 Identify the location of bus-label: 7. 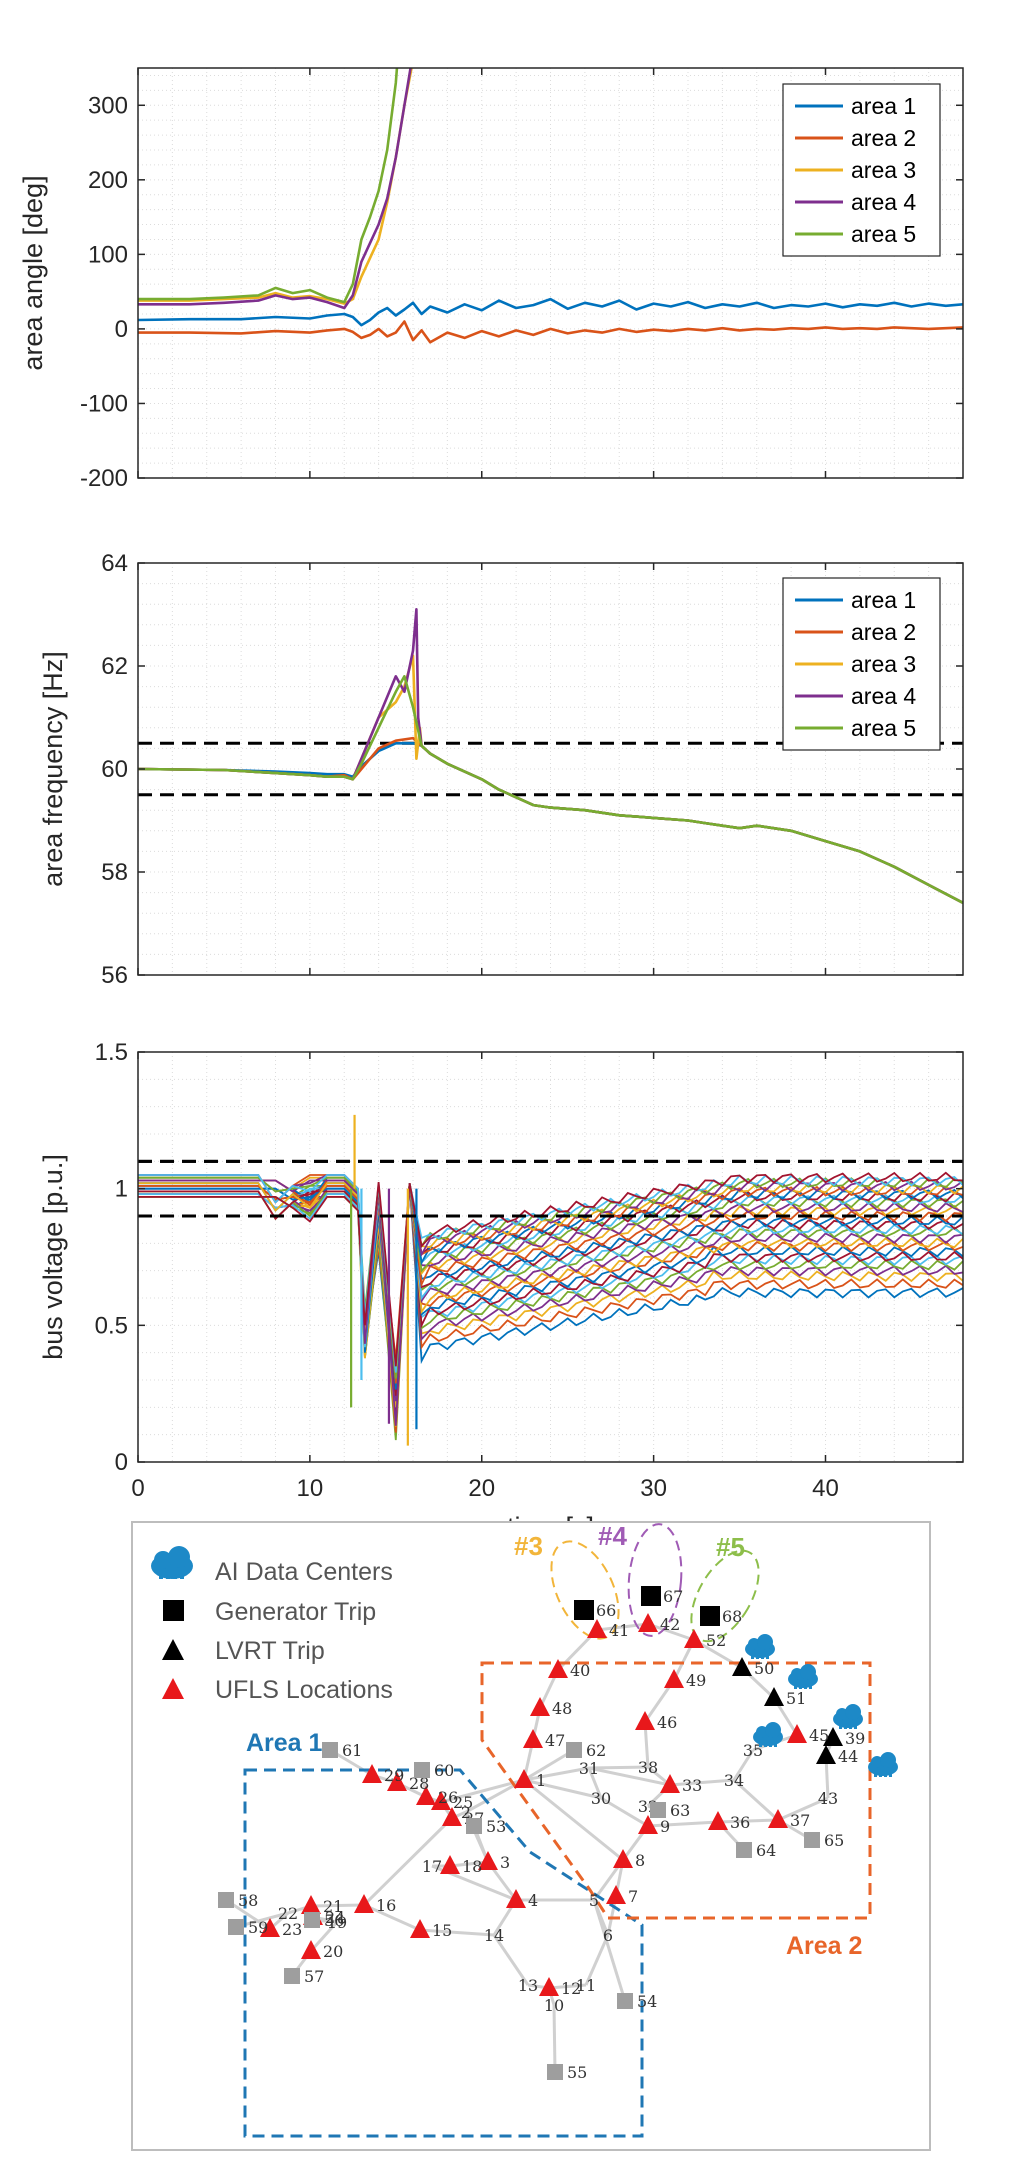
(633, 1896).